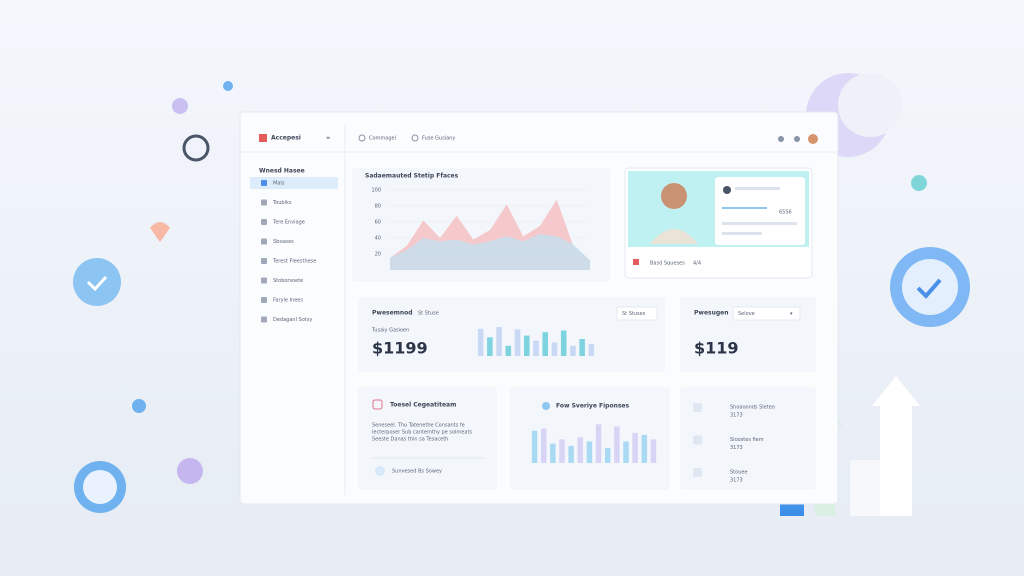 This screenshot has width=1024, height=576. Describe the element at coordinates (711, 313) in the screenshot. I see `card-title: Pwesugen` at that location.